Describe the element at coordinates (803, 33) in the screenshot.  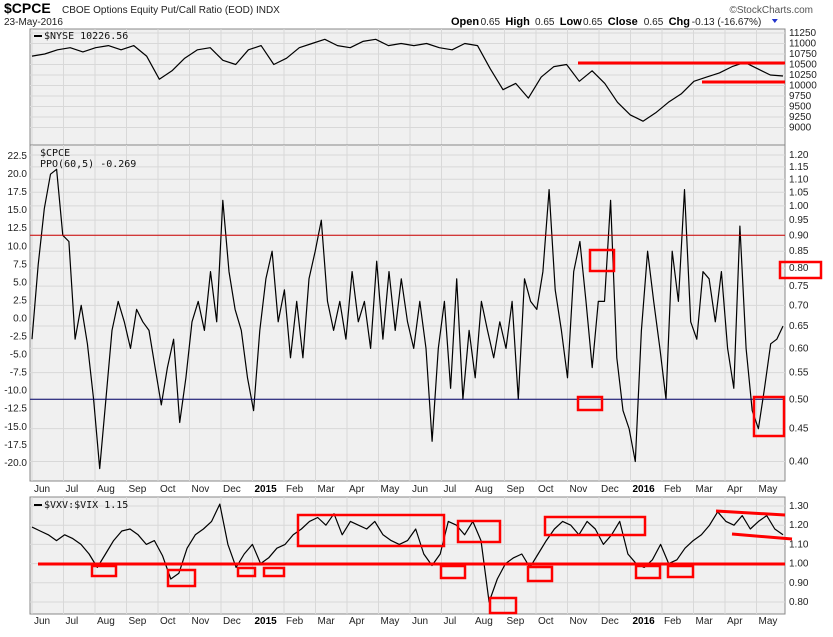
I see `nyse-y-tick-label: 11250` at that location.